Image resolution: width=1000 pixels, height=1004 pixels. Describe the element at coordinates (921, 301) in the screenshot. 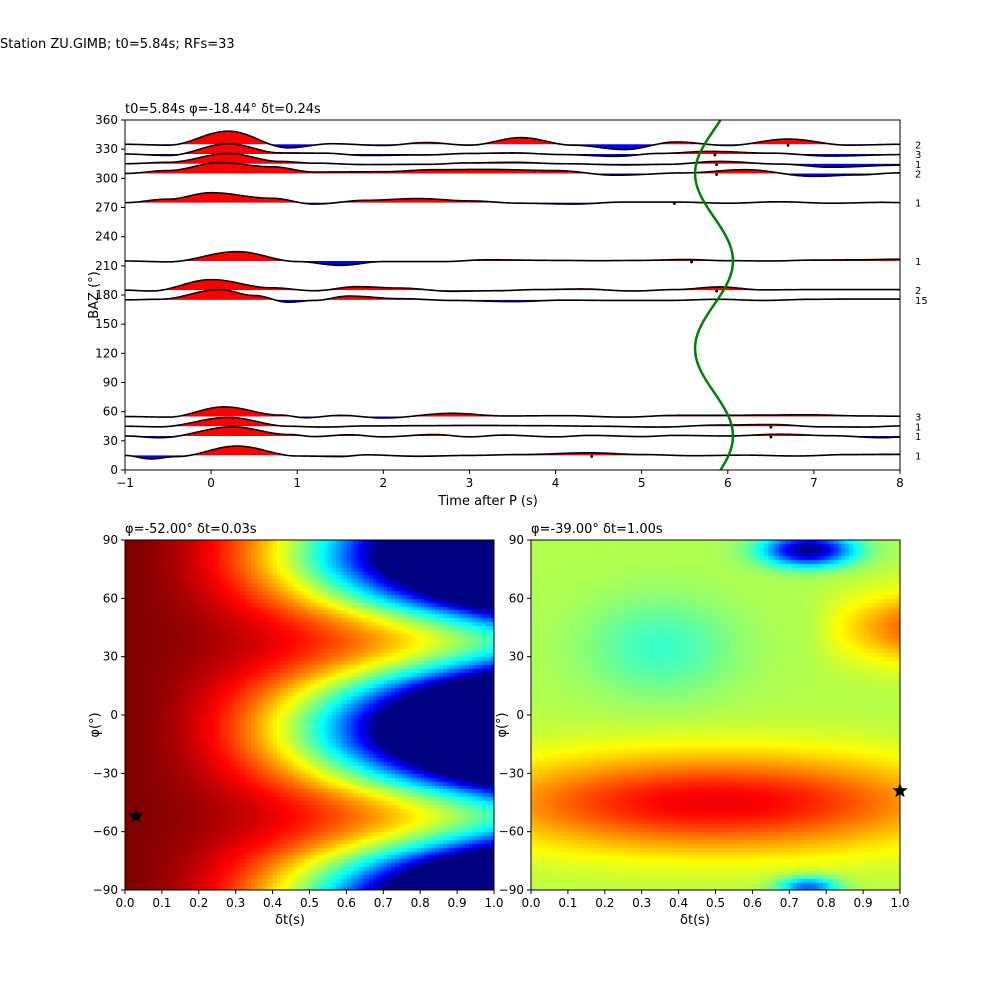

I see `baz-count-label: 15` at that location.